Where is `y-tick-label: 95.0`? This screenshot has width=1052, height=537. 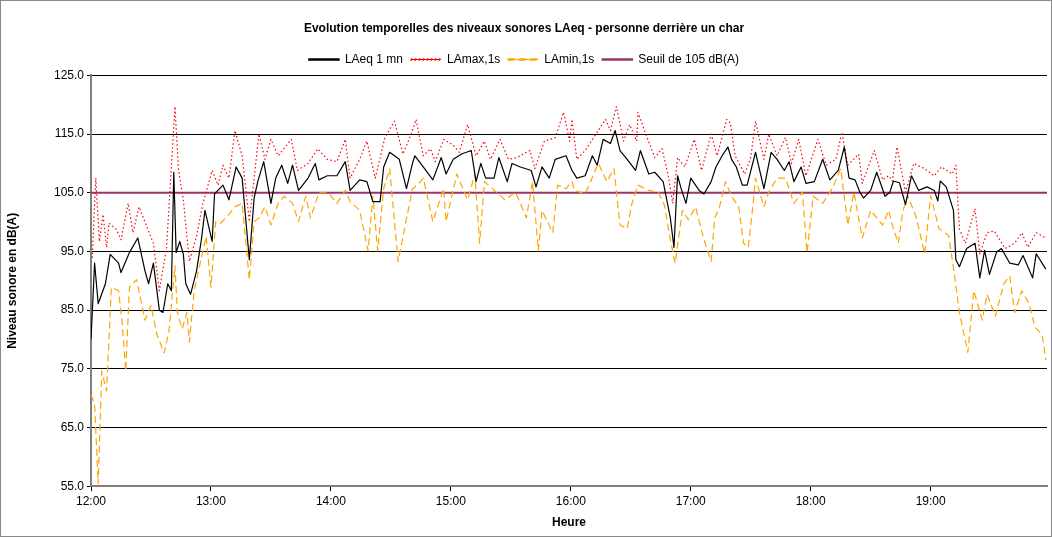 y-tick-label: 95.0 is located at coordinates (72, 250).